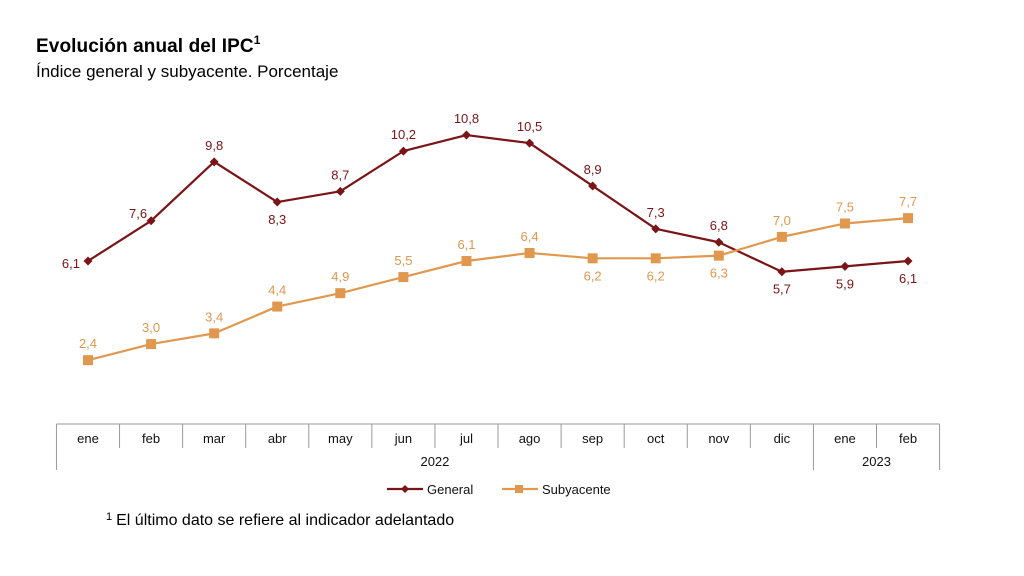  Describe the element at coordinates (845, 283) in the screenshot. I see `data-label-general: 5,9` at that location.